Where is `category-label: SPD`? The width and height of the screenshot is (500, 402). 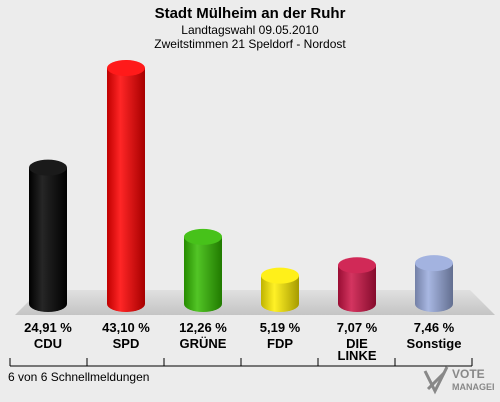 category-label: SPD is located at coordinates (126, 343).